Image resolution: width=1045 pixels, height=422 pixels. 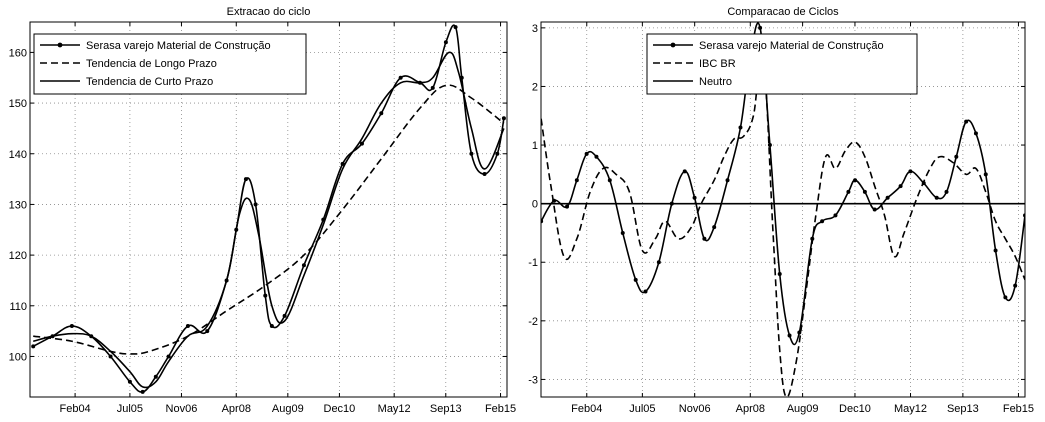 I want to click on y-tick-label: 160, so click(x=18, y=53).